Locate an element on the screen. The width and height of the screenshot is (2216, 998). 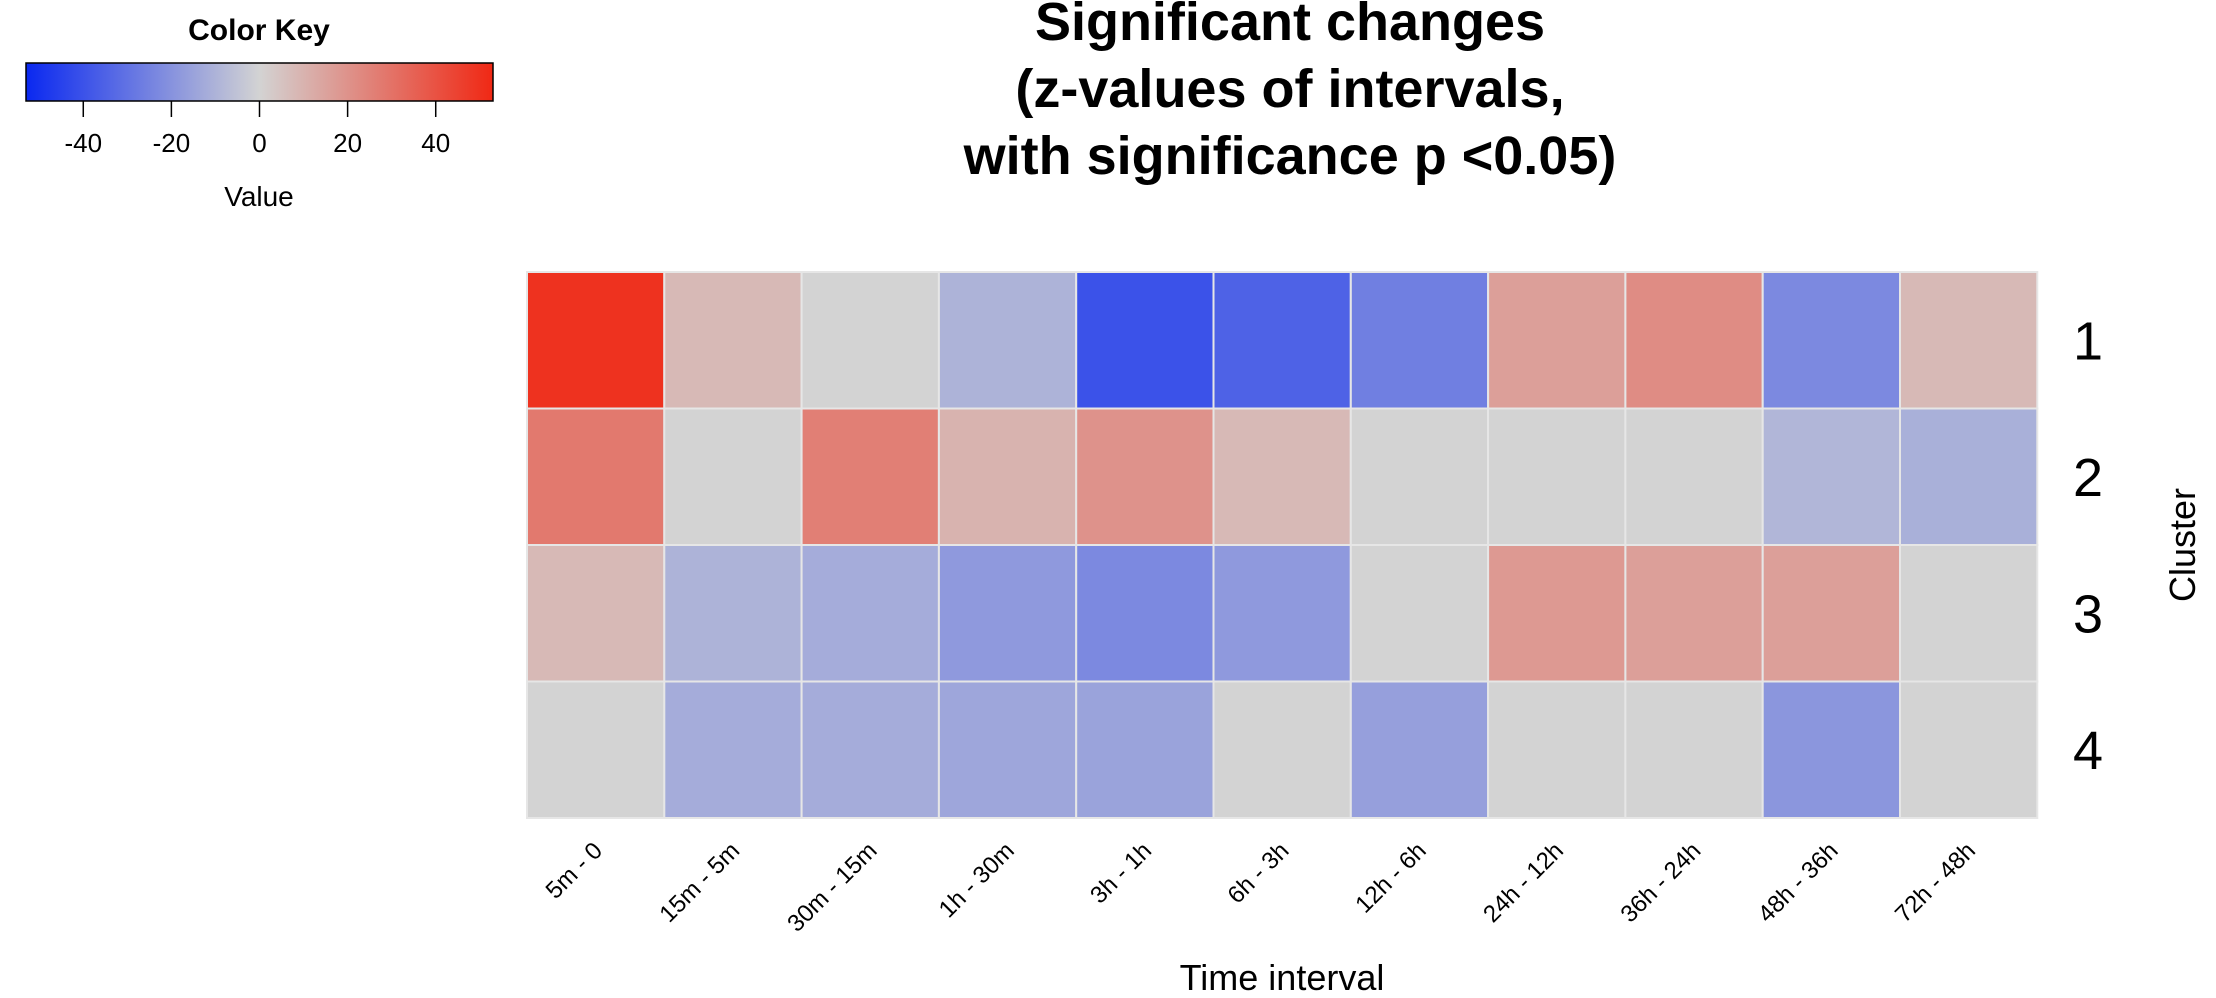
column-label: 1h - 30m is located at coordinates (977, 880).